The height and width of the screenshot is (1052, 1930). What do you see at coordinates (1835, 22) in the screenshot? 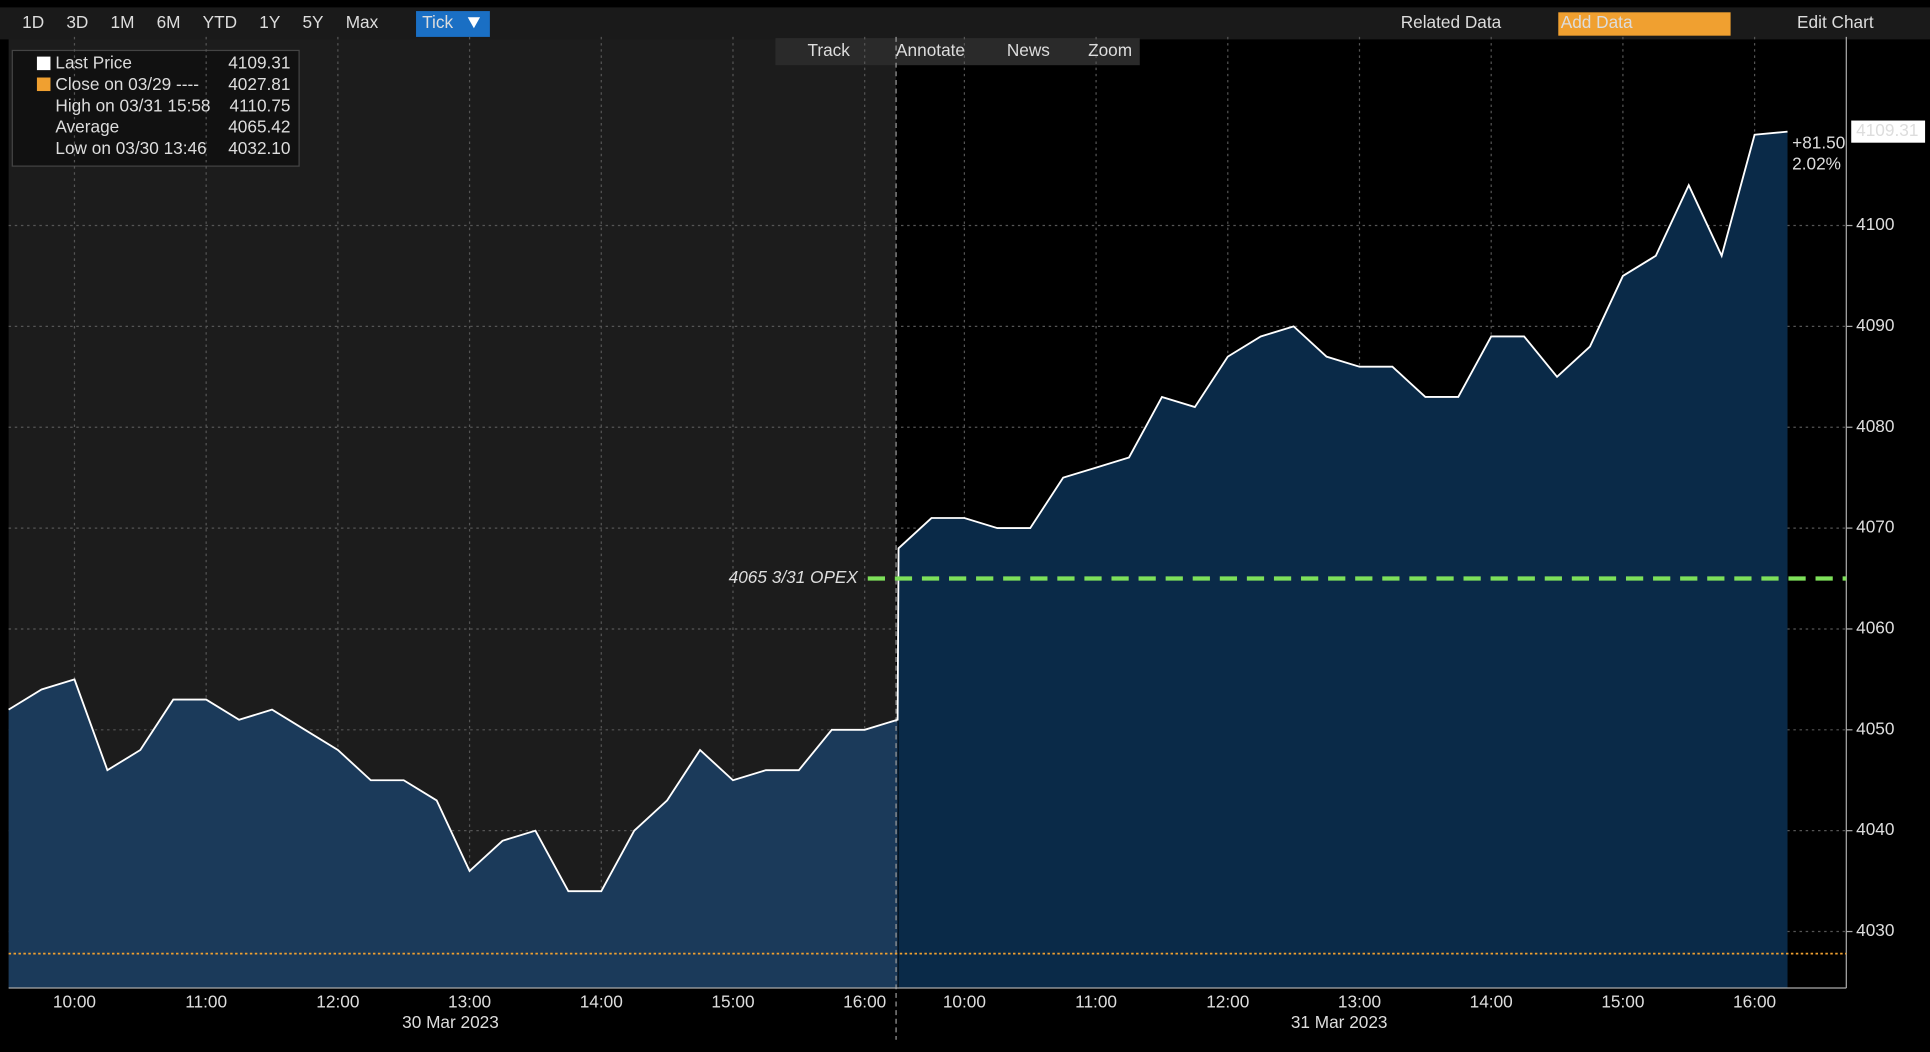
I see `edit-chart: Edit Chart` at bounding box center [1835, 22].